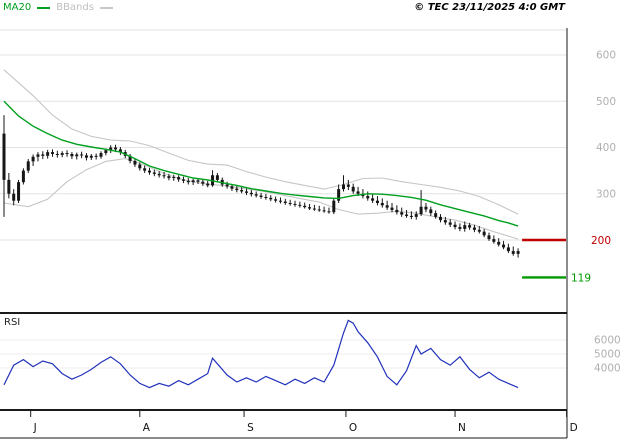 This screenshot has height=440, width=627. I want to click on bbands-line-swatch, so click(106, 7).